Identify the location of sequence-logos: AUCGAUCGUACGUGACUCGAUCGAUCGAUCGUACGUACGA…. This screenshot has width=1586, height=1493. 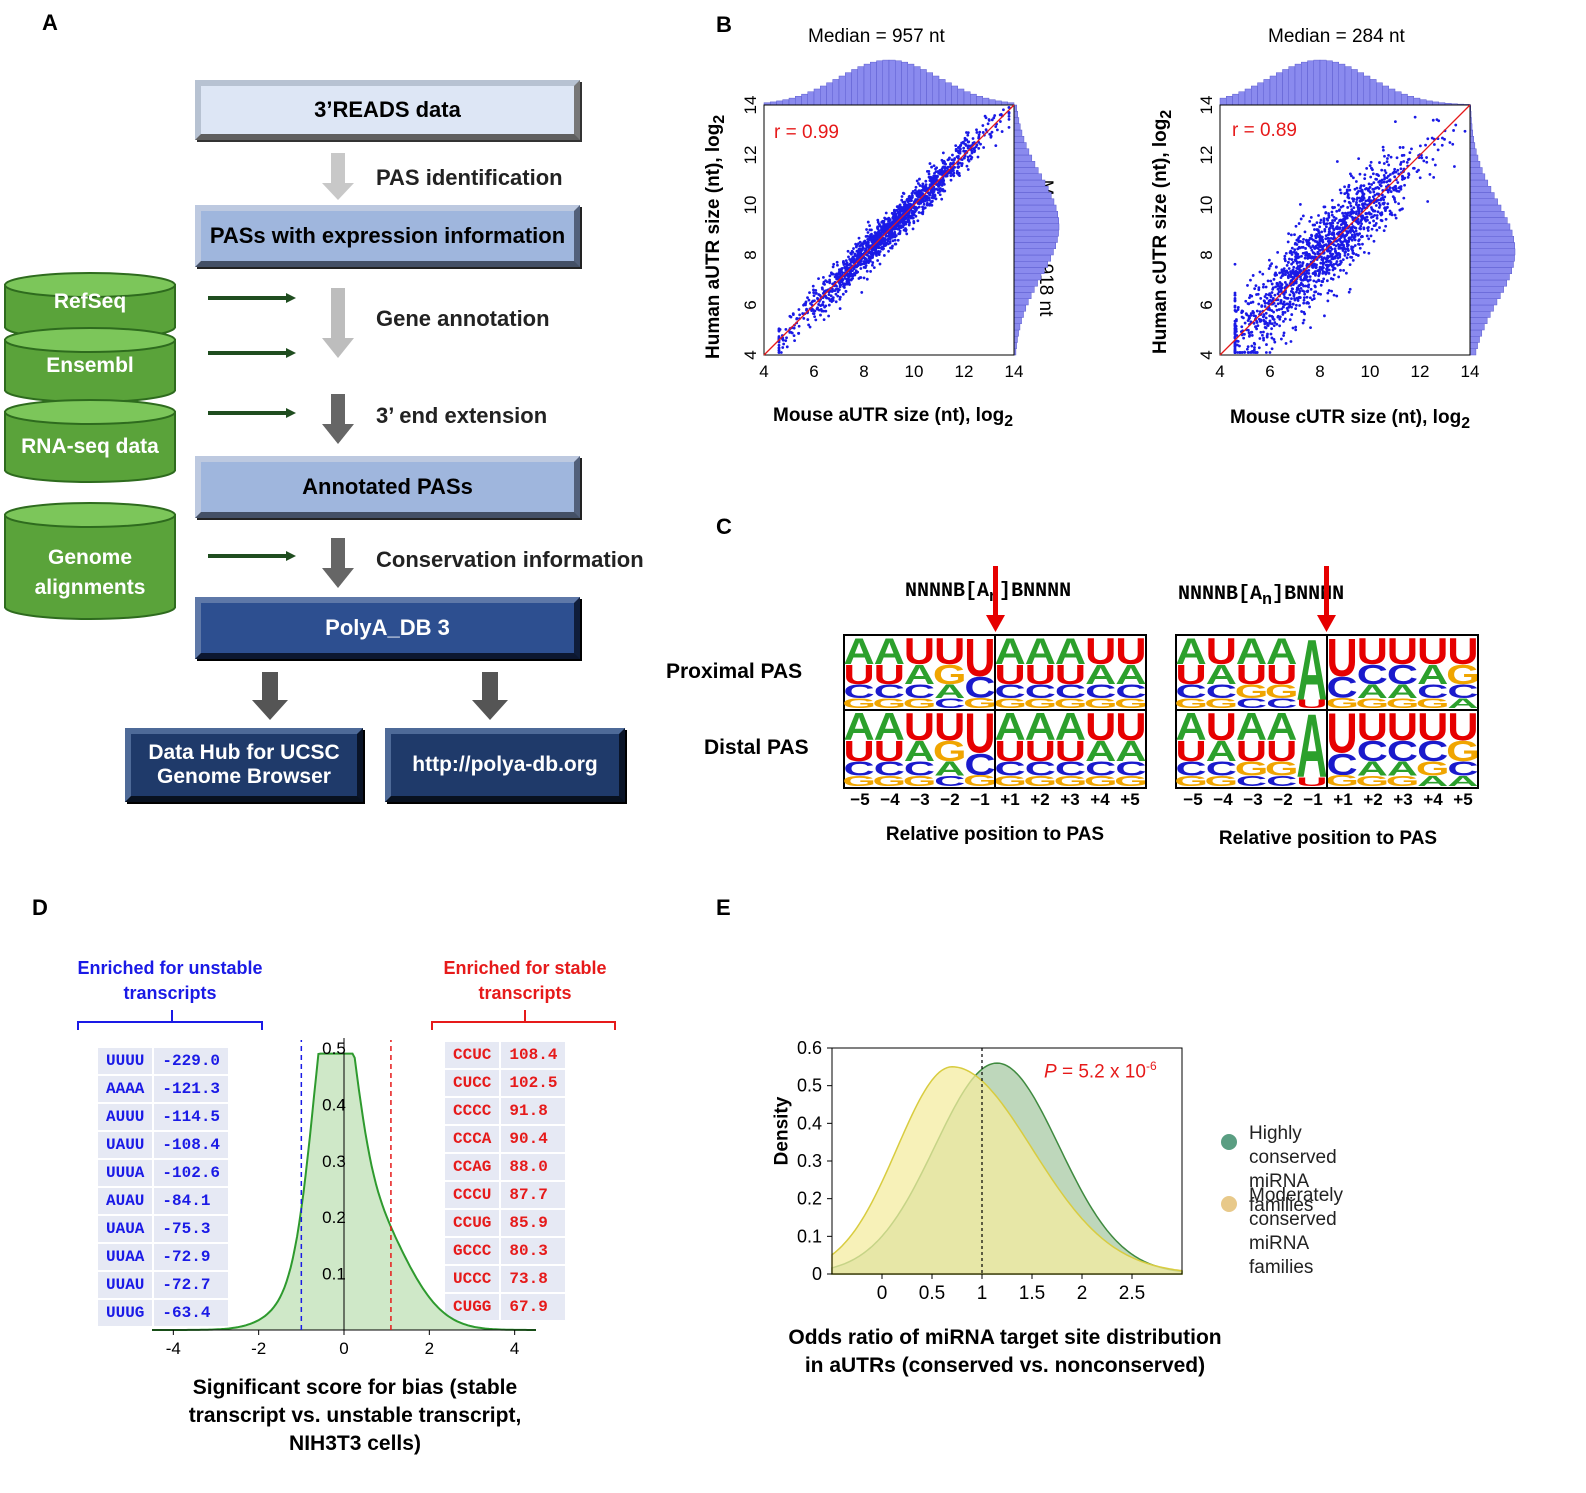
(1161, 681).